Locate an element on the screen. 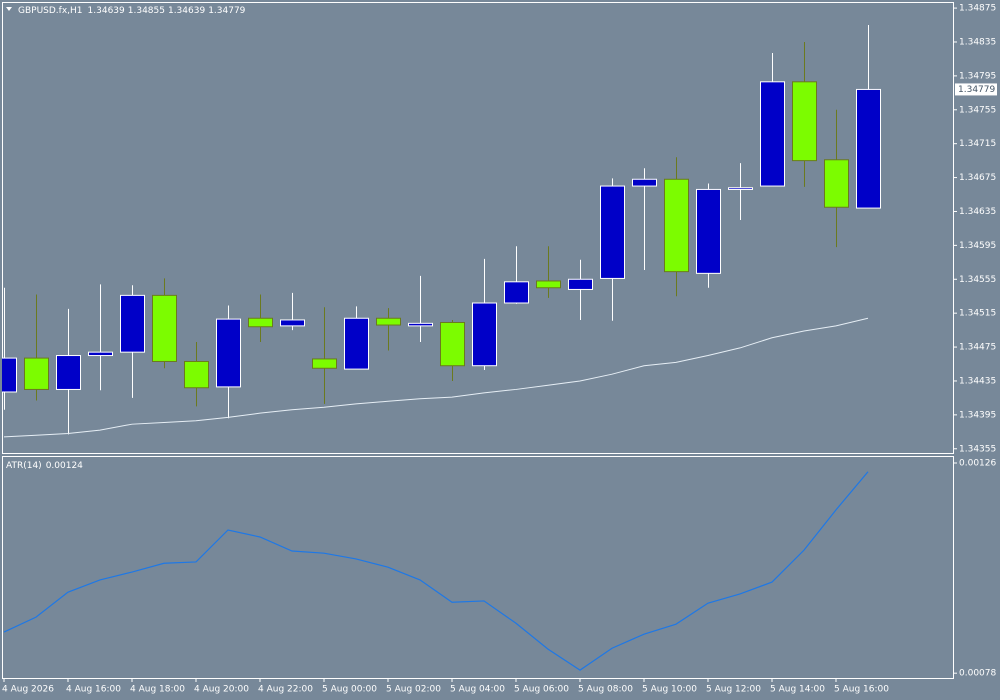 The height and width of the screenshot is (700, 1000). x-tick-label: 5 Aug 00:00 is located at coordinates (349, 690).